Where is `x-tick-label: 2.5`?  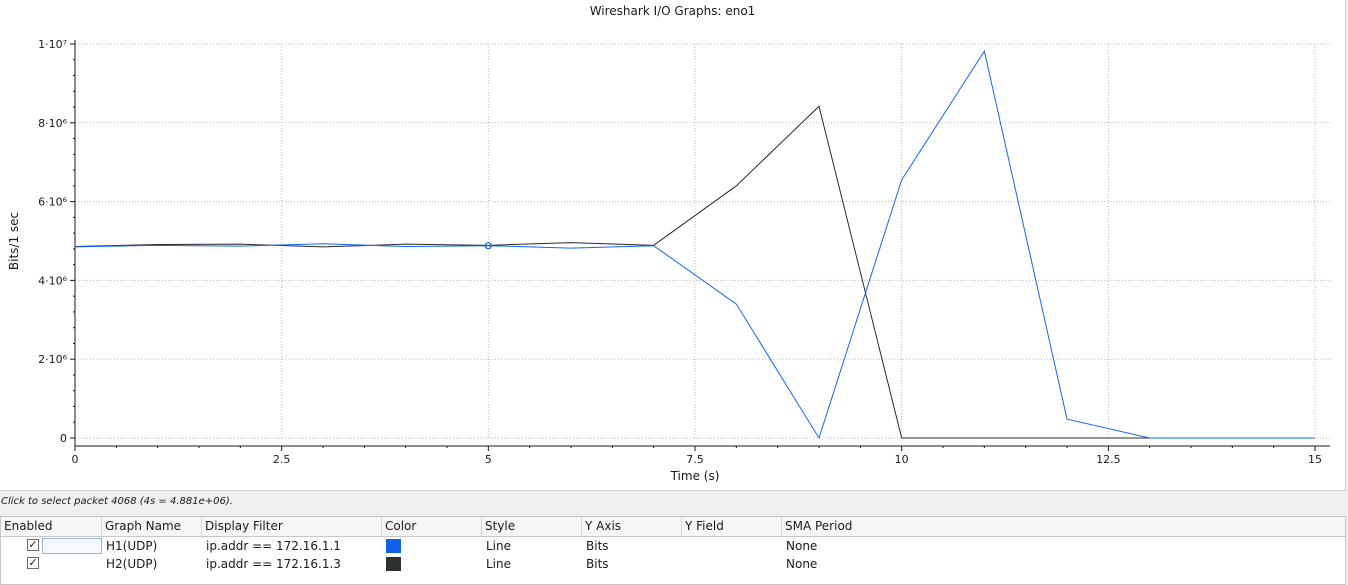 x-tick-label: 2.5 is located at coordinates (282, 459).